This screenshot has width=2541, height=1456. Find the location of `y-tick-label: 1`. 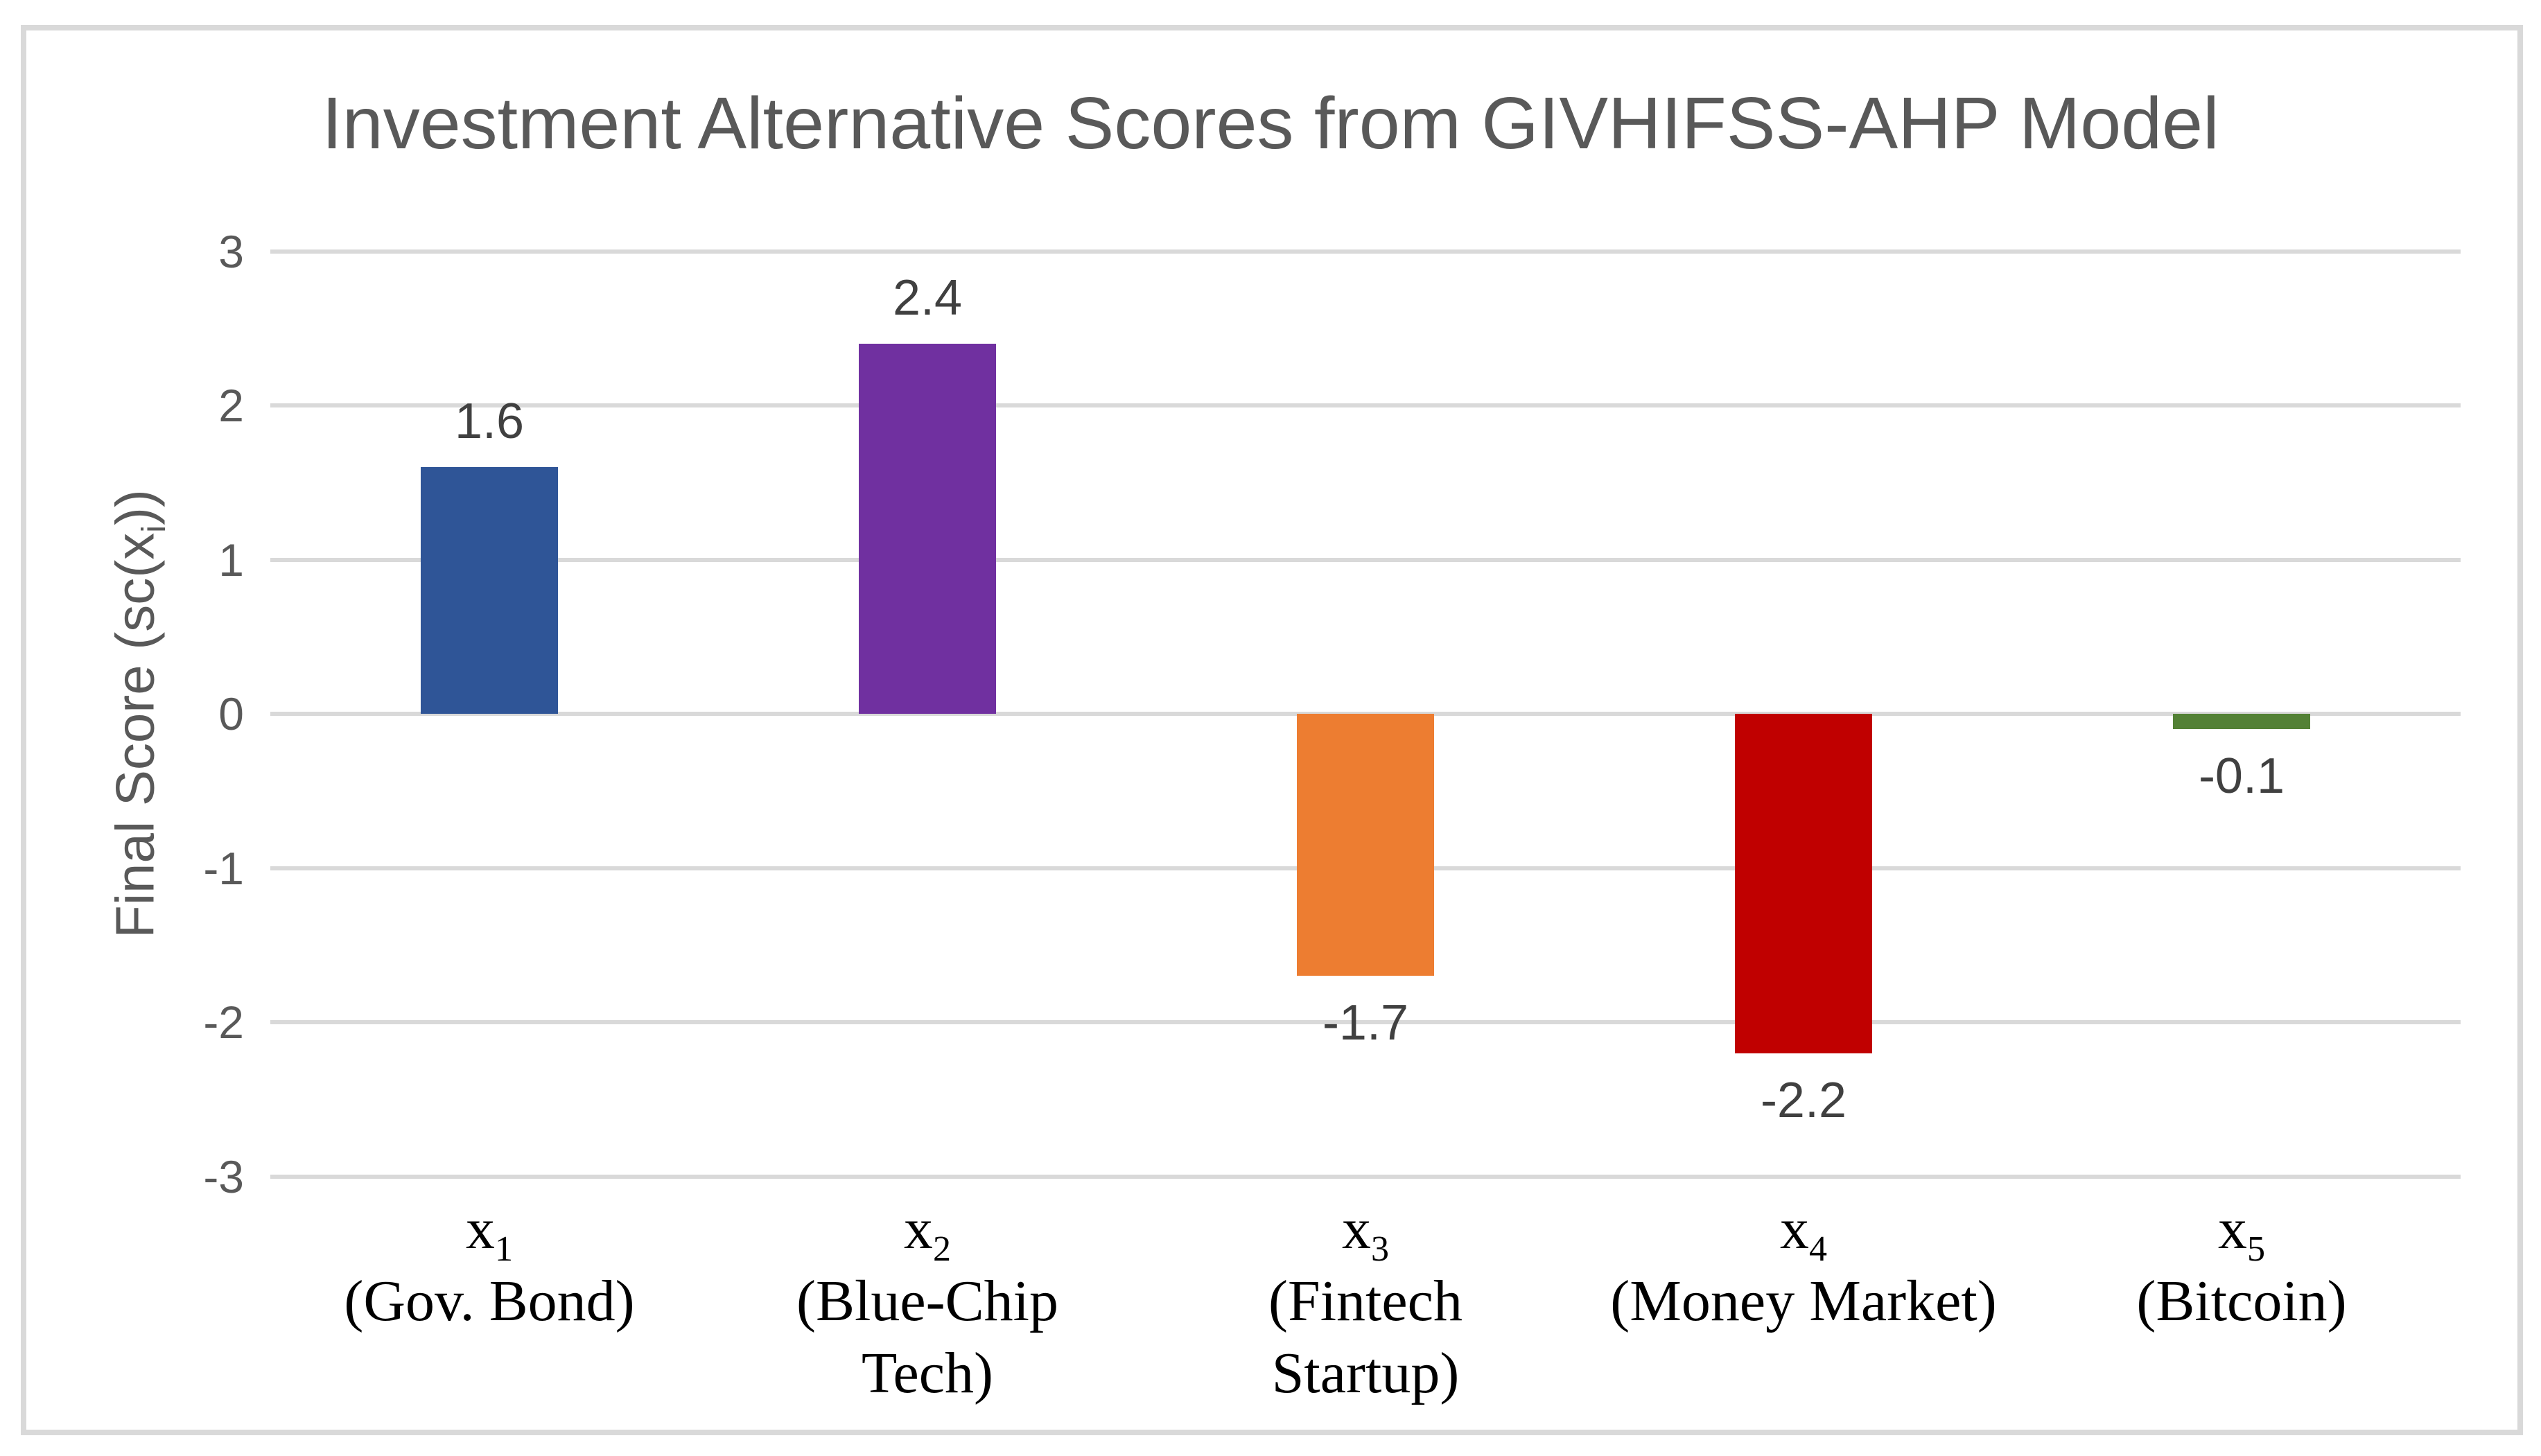

y-tick-label: 1 is located at coordinates (231, 560).